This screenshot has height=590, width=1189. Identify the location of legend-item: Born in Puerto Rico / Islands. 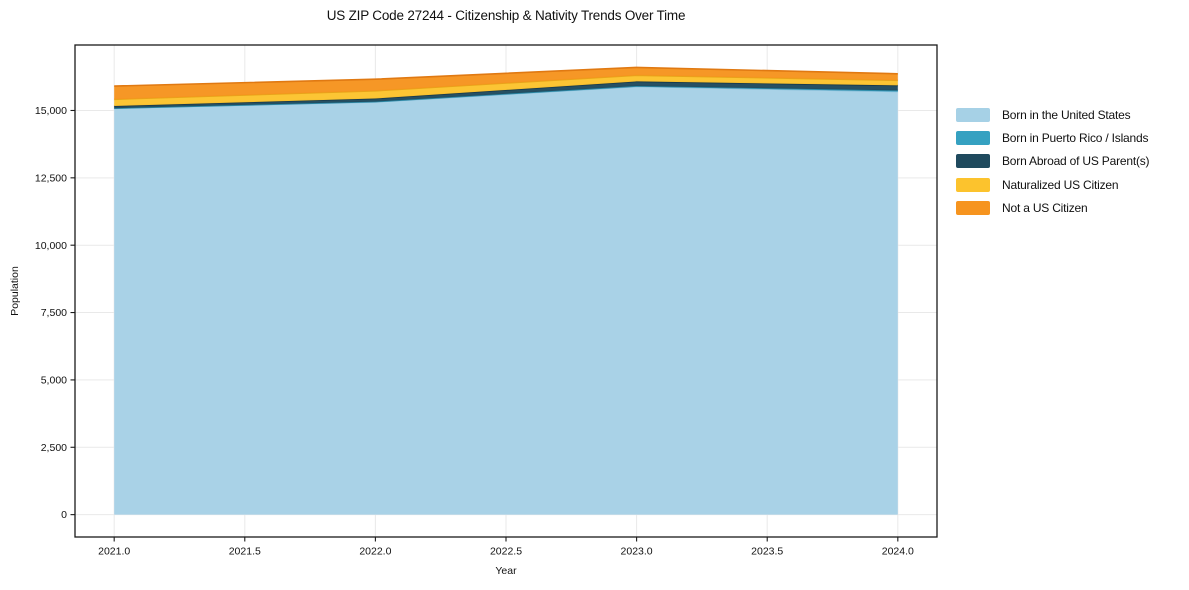
(1052, 137).